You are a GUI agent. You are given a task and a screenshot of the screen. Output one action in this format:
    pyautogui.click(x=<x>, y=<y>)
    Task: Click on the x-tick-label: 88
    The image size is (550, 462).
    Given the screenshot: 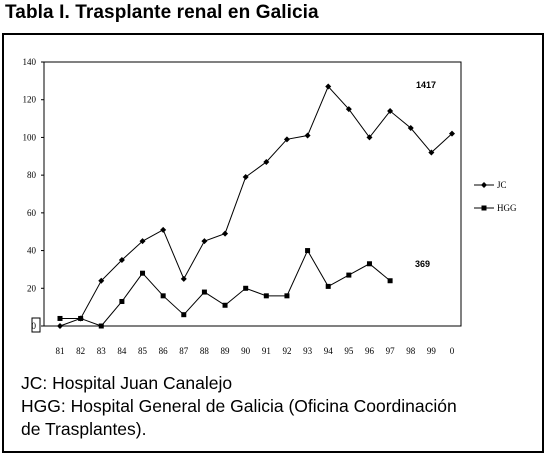 What is the action you would take?
    pyautogui.click(x=205, y=351)
    